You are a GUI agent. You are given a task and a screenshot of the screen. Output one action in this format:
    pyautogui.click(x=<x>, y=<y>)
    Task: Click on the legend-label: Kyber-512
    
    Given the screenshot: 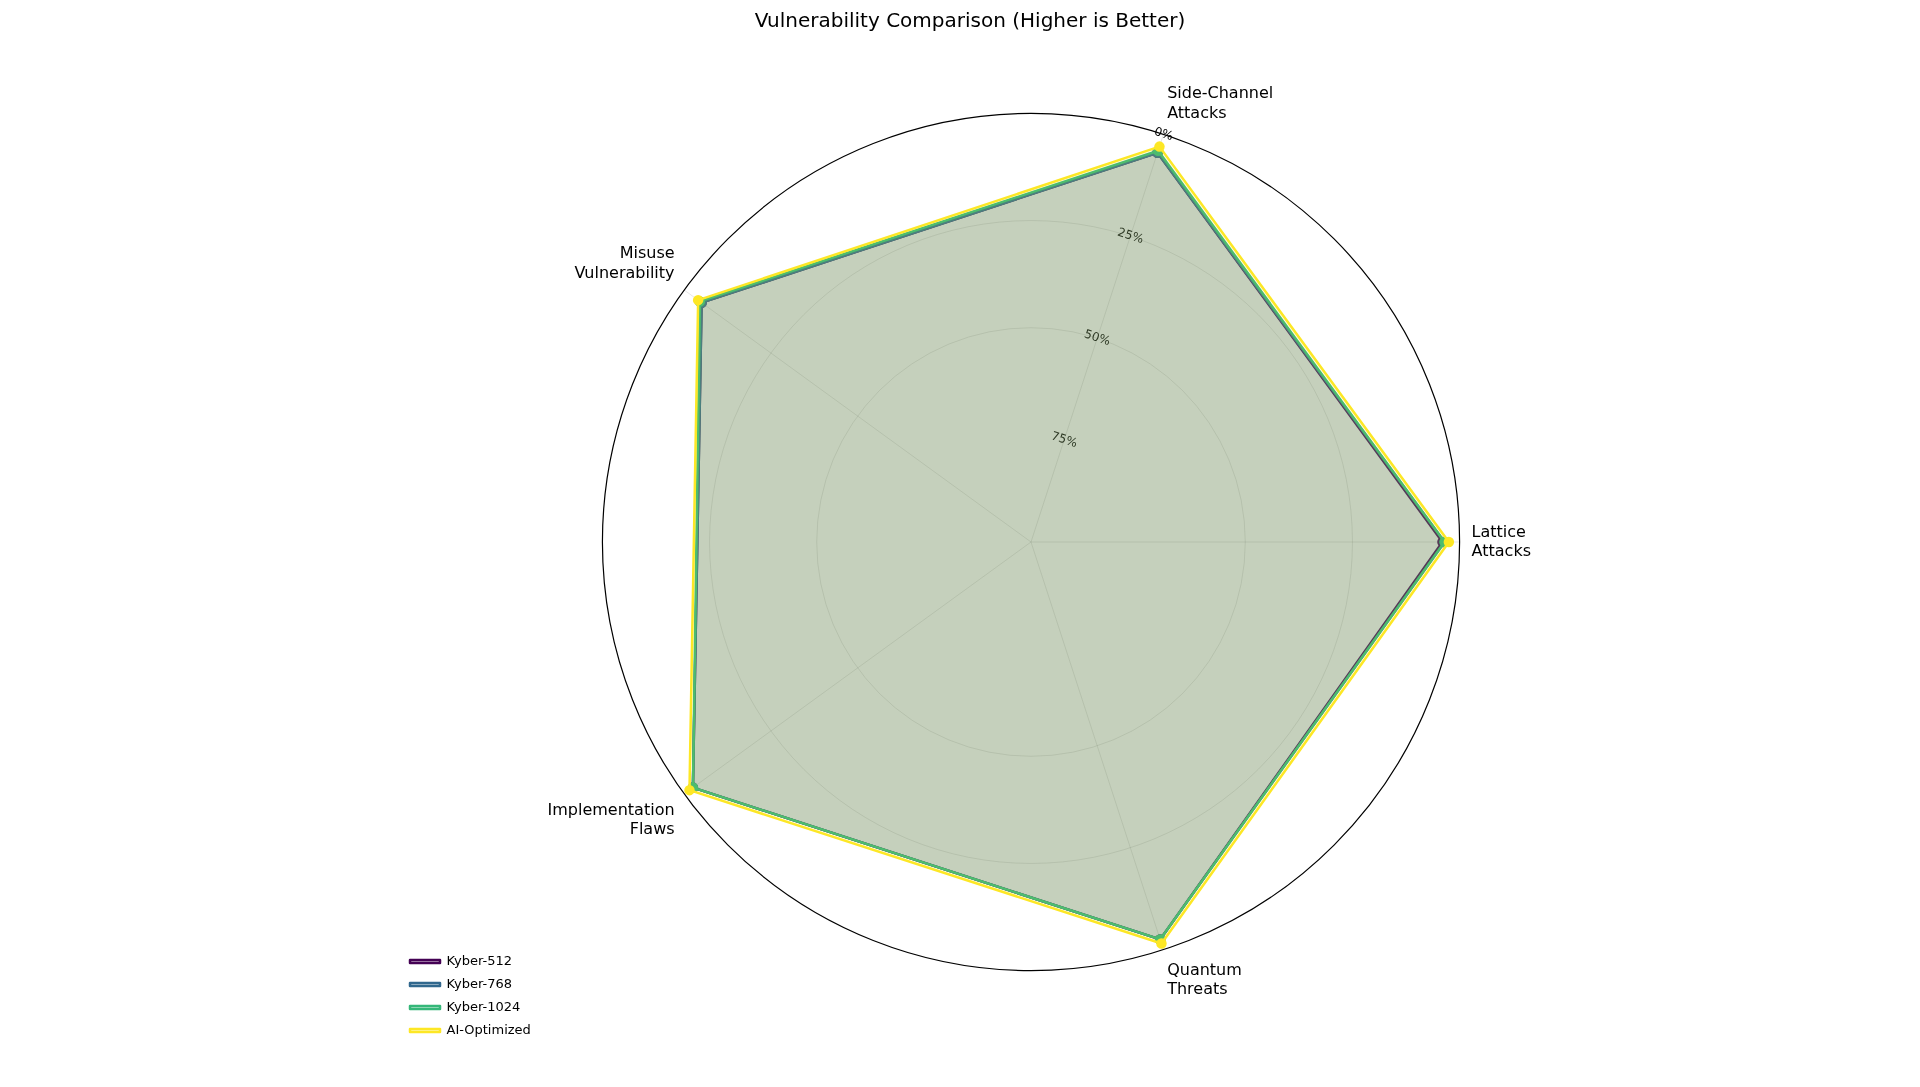 What is the action you would take?
    pyautogui.click(x=479, y=960)
    